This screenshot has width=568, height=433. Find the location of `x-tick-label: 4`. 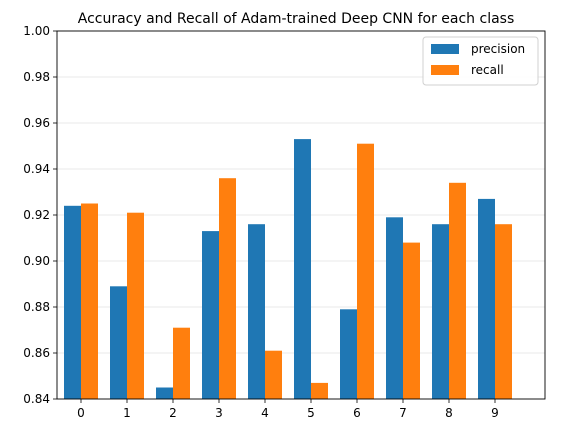

x-tick-label: 4 is located at coordinates (265, 413).